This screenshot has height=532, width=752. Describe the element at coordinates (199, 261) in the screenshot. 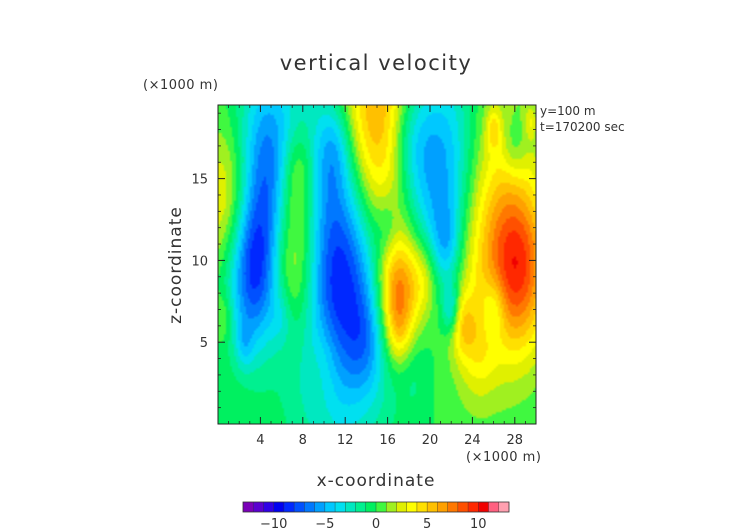

I see `y-tick-label: 10` at that location.